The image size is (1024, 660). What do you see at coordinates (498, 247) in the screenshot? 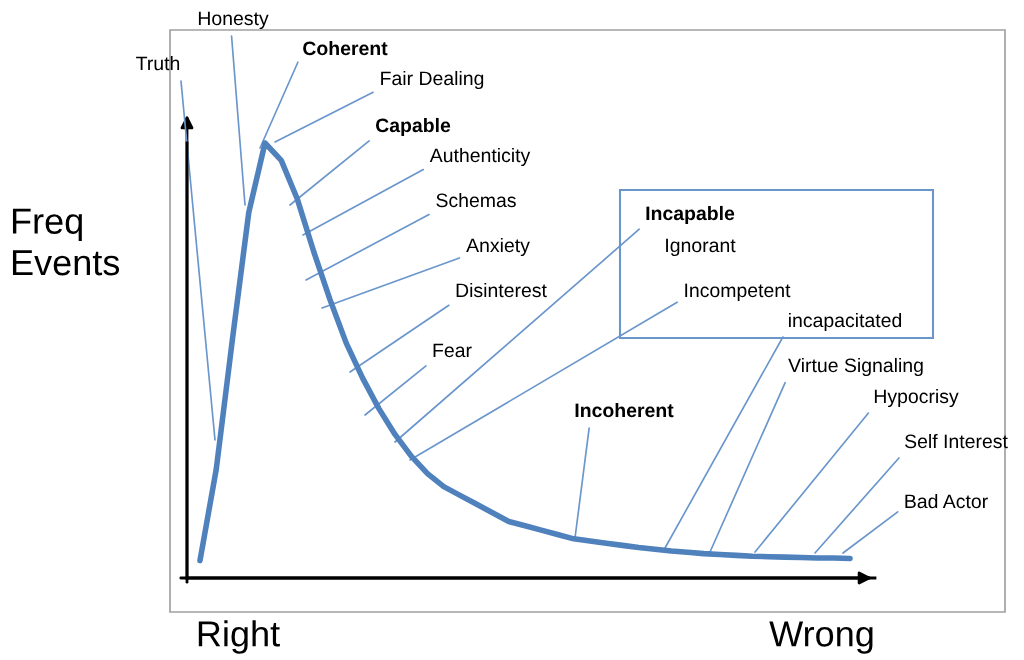
I see `annotation: Anxiety` at bounding box center [498, 247].